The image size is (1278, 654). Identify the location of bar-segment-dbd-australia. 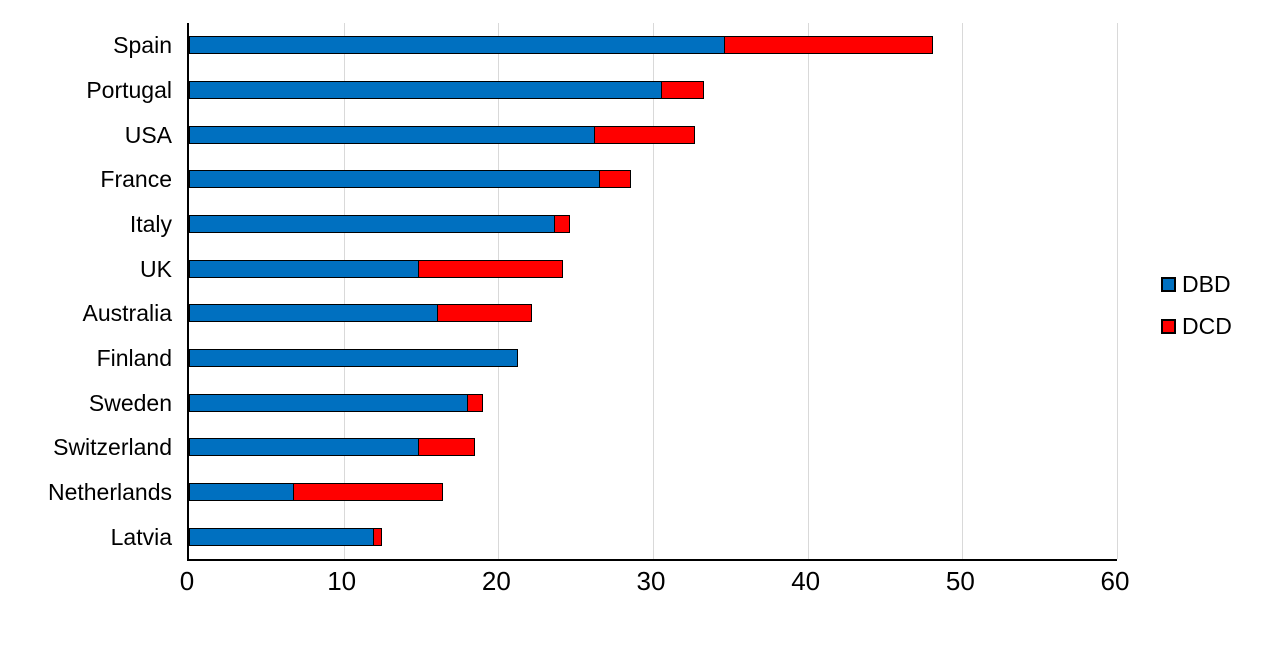
(313, 313).